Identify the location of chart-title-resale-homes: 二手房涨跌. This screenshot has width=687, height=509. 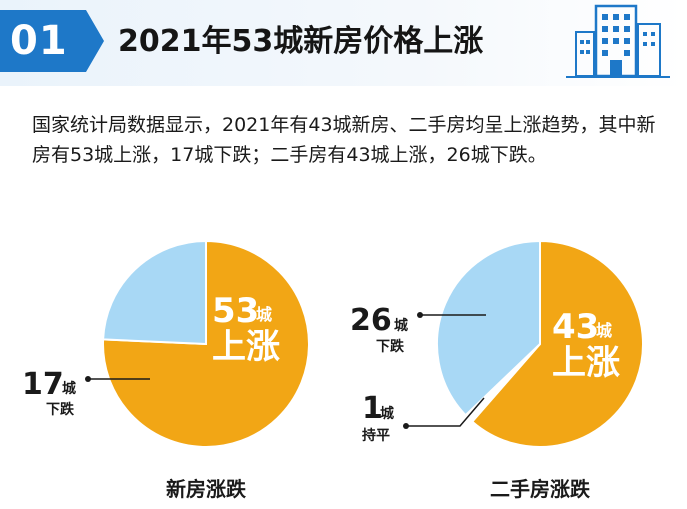
(540, 489).